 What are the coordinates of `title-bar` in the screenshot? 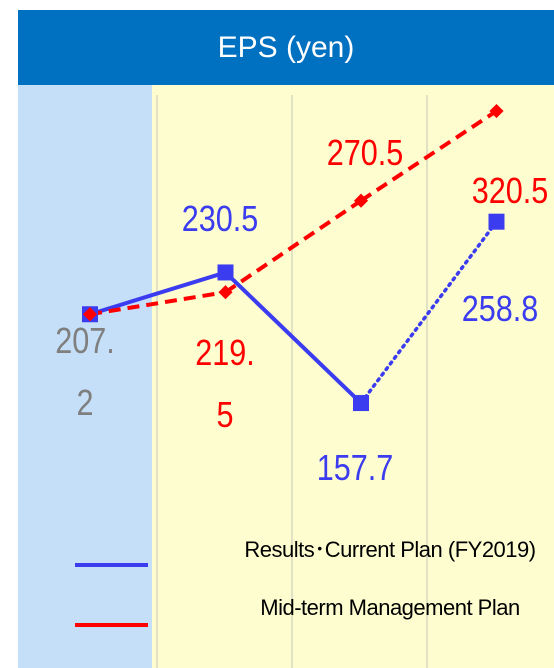 It's located at (286, 47).